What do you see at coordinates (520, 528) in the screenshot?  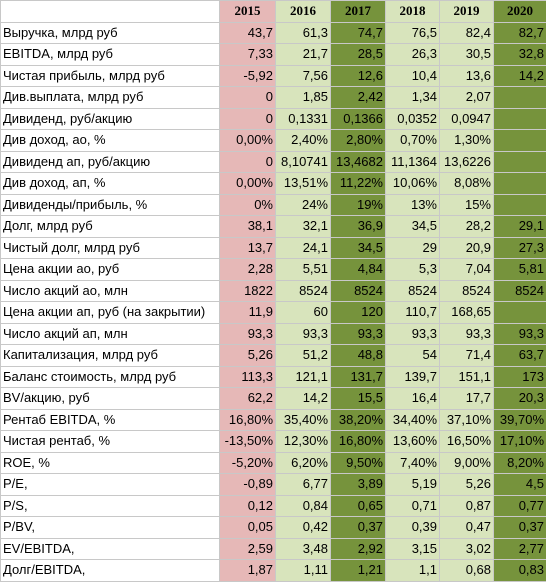 I see `value-cell-2020: 0,37` at bounding box center [520, 528].